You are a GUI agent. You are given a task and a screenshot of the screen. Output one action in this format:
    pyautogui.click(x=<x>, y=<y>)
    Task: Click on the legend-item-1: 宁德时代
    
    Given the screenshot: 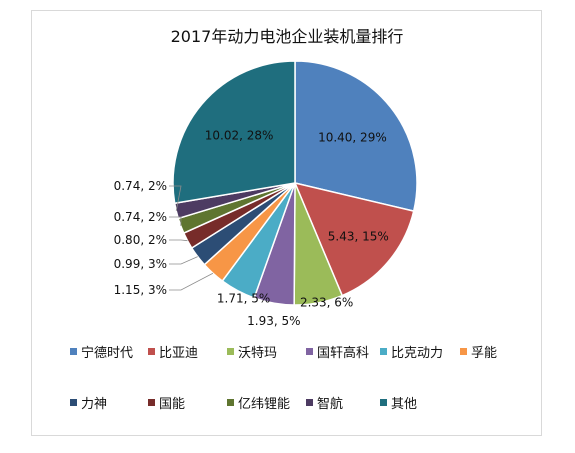 What is the action you would take?
    pyautogui.click(x=101, y=353)
    